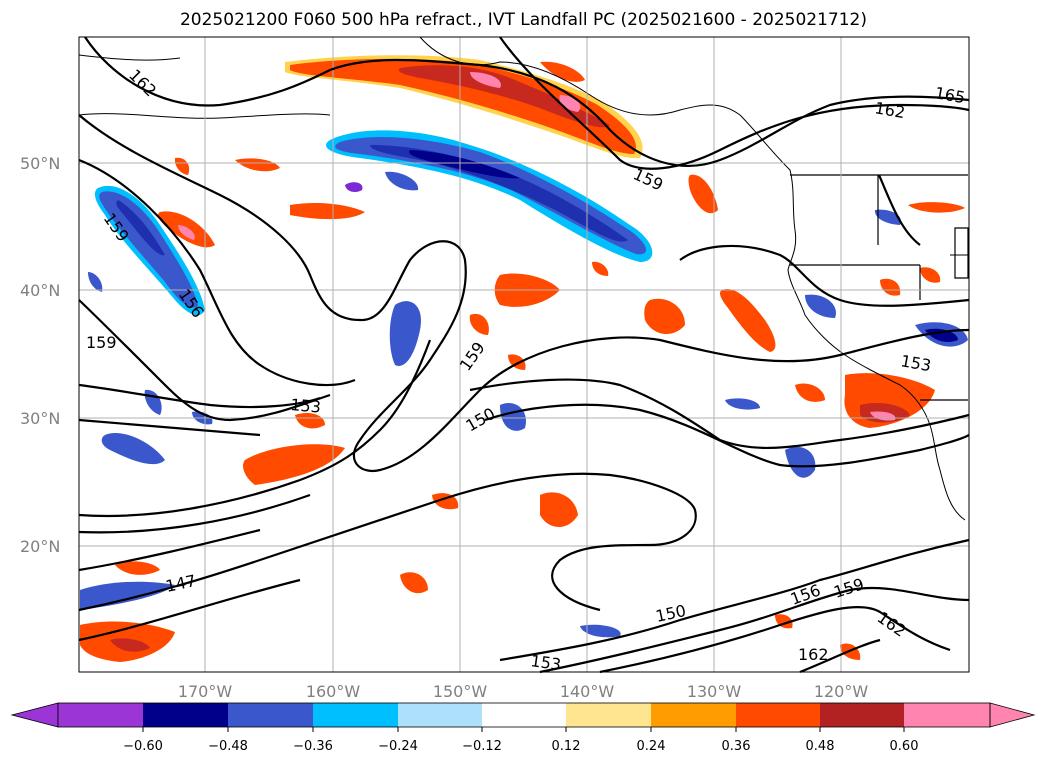  Describe the element at coordinates (205, 691) in the screenshot. I see `lon-label: 170°W` at that location.